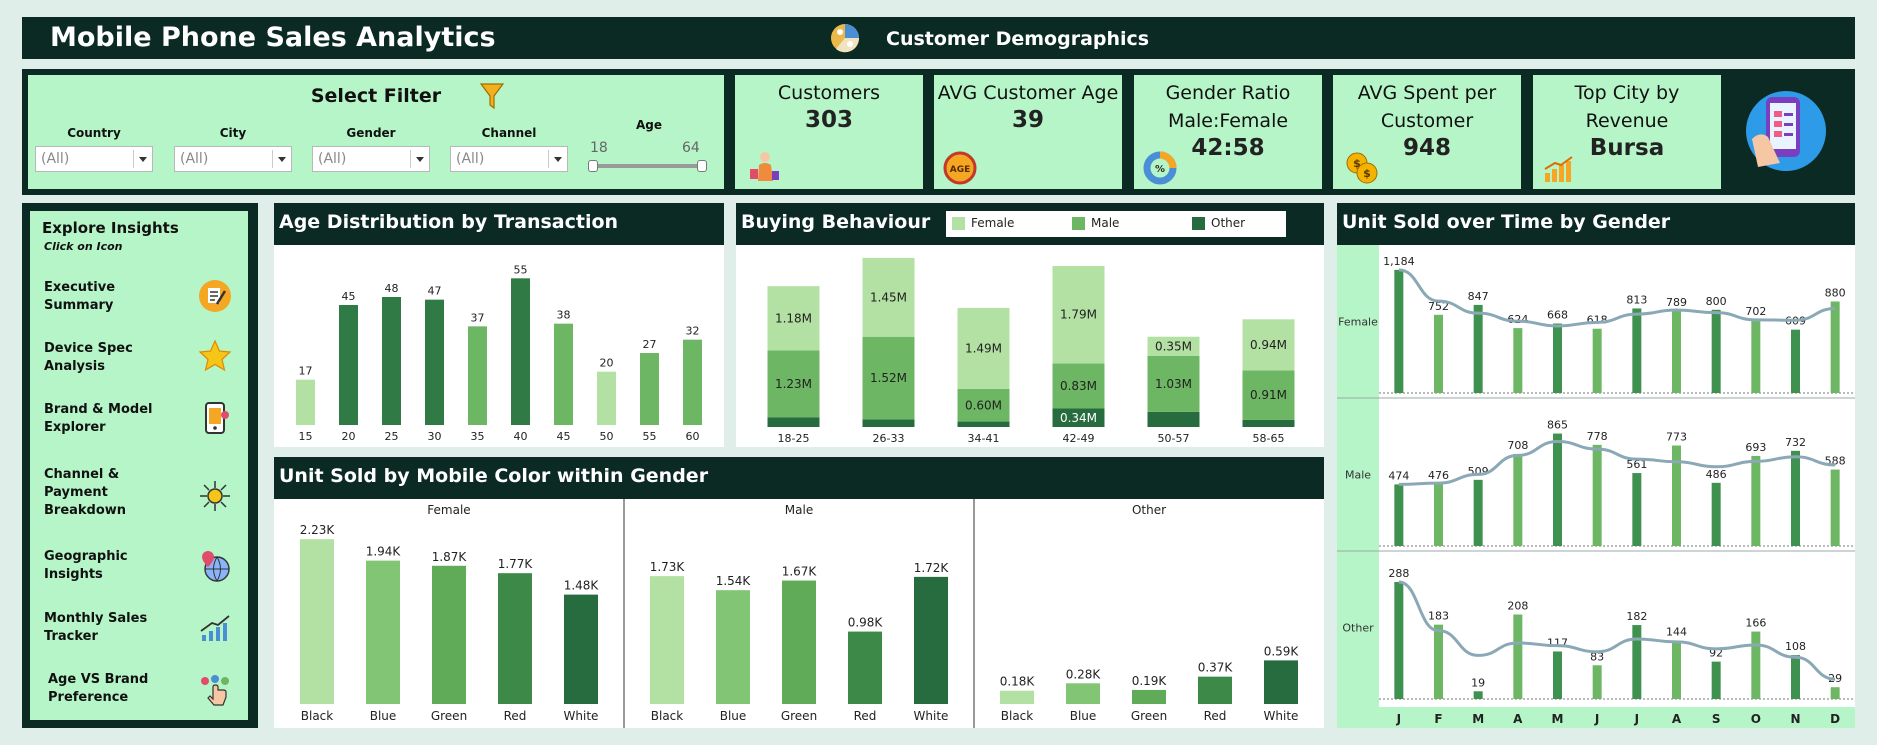  What do you see at coordinates (650, 436) in the screenshot?
I see `age-tick-label: 55` at bounding box center [650, 436].